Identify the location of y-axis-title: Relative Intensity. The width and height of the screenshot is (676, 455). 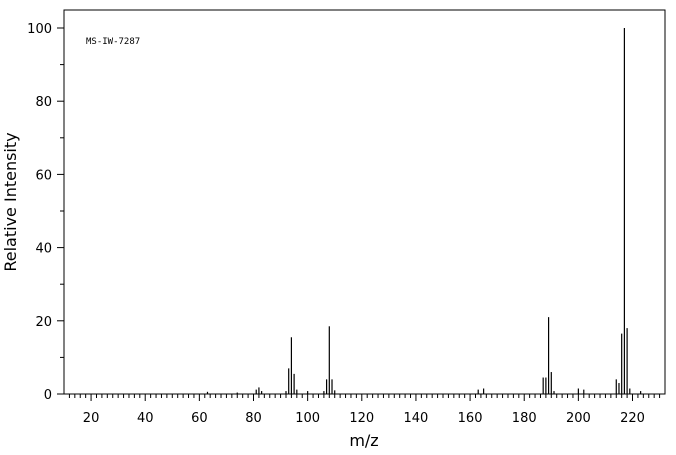
(10, 201).